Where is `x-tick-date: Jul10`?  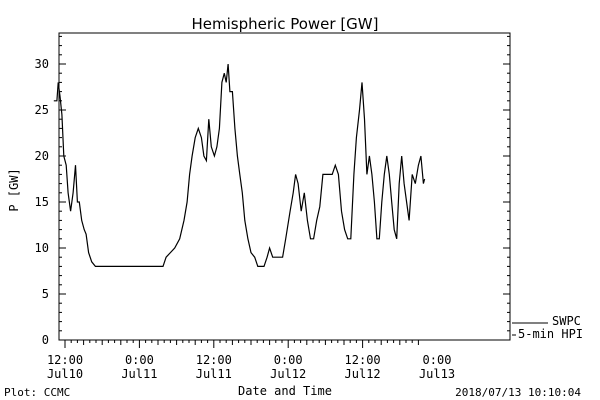 x-tick-date: Jul10 is located at coordinates (65, 374).